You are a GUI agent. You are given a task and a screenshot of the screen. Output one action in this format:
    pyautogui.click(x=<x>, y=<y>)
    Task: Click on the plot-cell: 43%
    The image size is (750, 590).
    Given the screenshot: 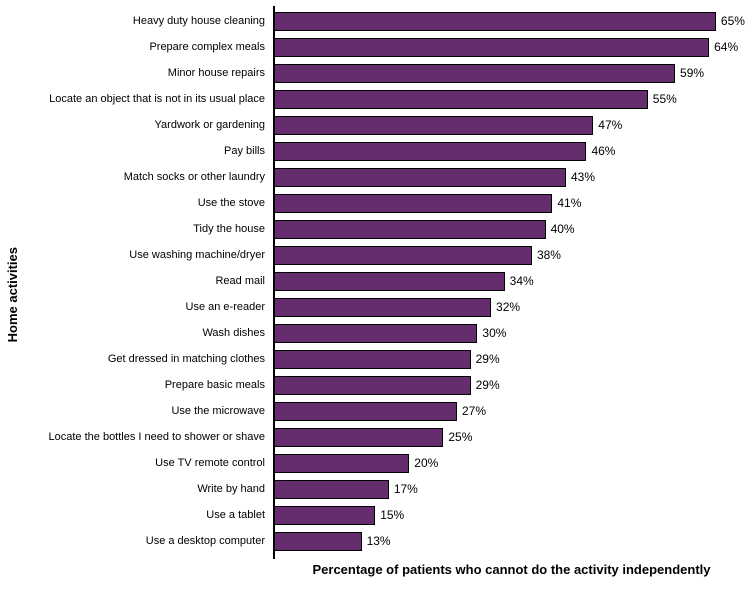 What is the action you would take?
    pyautogui.click(x=511, y=177)
    